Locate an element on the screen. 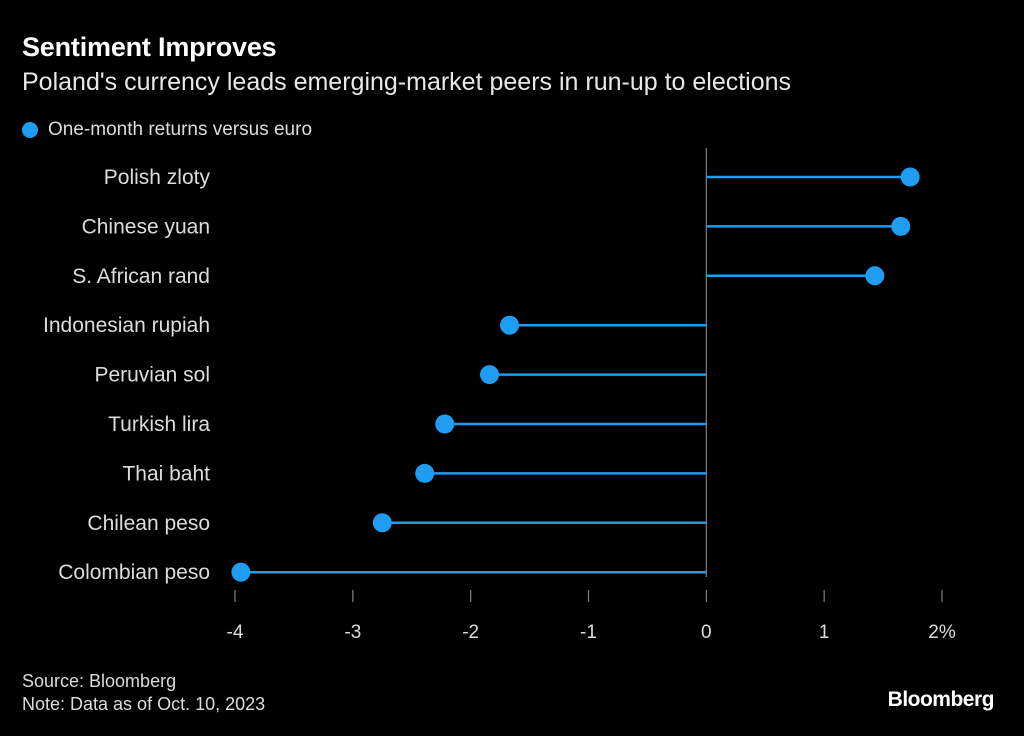  category-label: Indonesian rupiah is located at coordinates (126, 325).